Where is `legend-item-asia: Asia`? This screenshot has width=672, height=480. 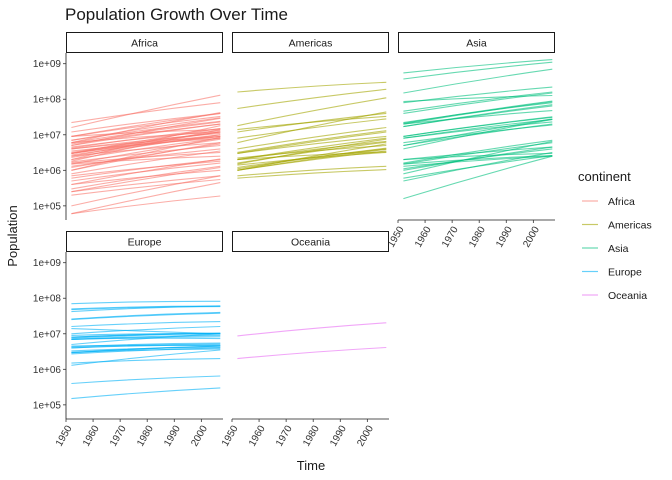 legend-item-asia: Asia is located at coordinates (605, 249).